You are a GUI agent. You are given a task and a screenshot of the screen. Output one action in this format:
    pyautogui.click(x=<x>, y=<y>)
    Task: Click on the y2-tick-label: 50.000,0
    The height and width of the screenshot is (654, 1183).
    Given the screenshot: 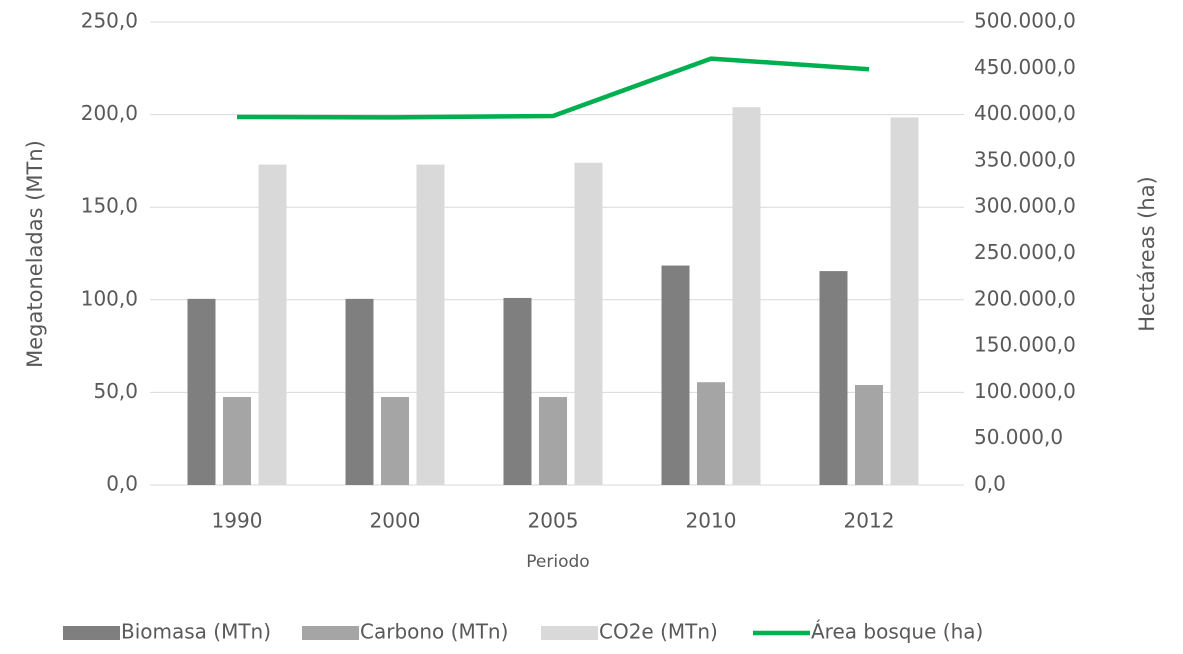 What is the action you would take?
    pyautogui.click(x=1018, y=437)
    